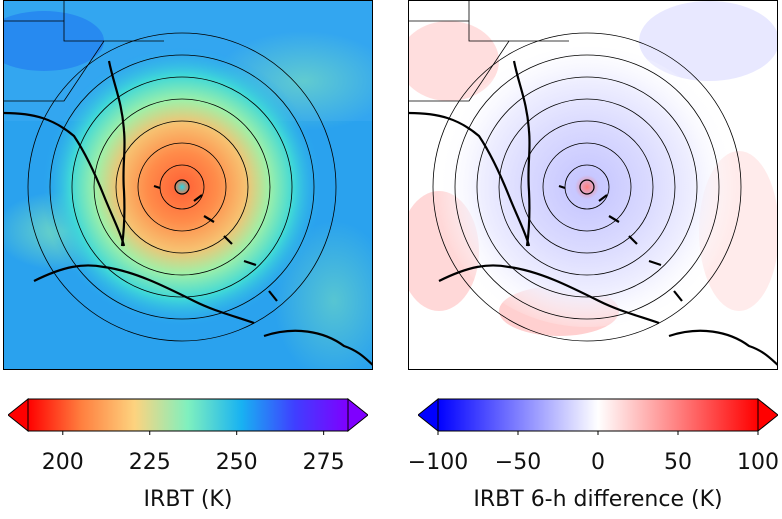 The width and height of the screenshot is (782, 519). I want to click on irbt-colorbar-label: IRBT (K), so click(188, 499).